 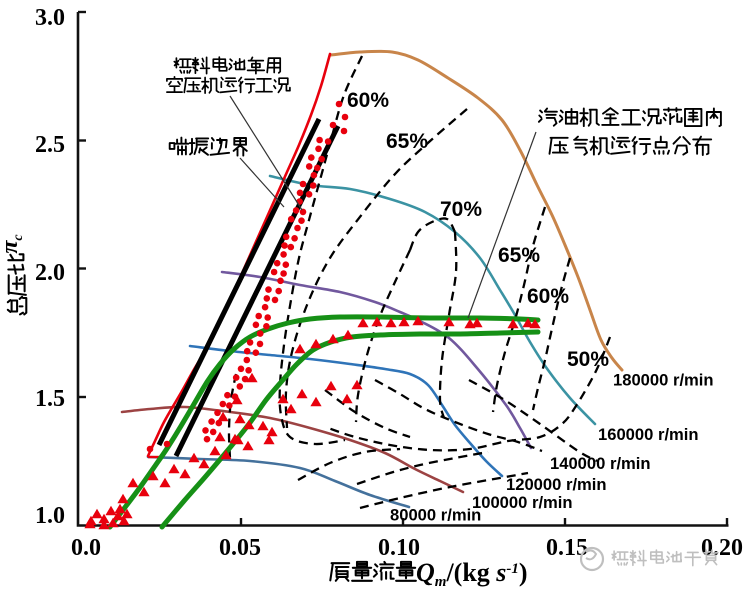 What do you see at coordinates (50, 516) in the screenshot?
I see `svg-text: 1.0` at bounding box center [50, 516].